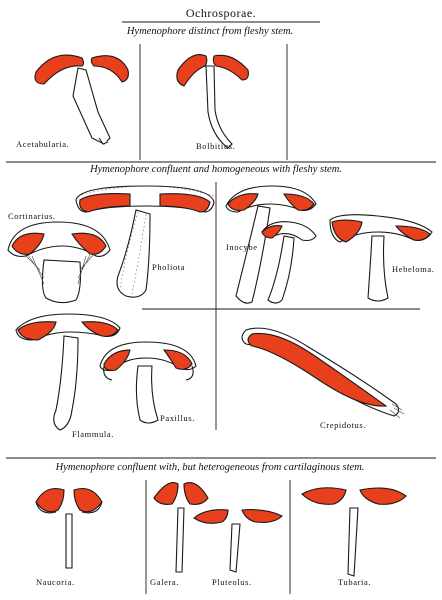  Describe the element at coordinates (323, 373) in the screenshot. I see `specimen-crepidotus` at that location.